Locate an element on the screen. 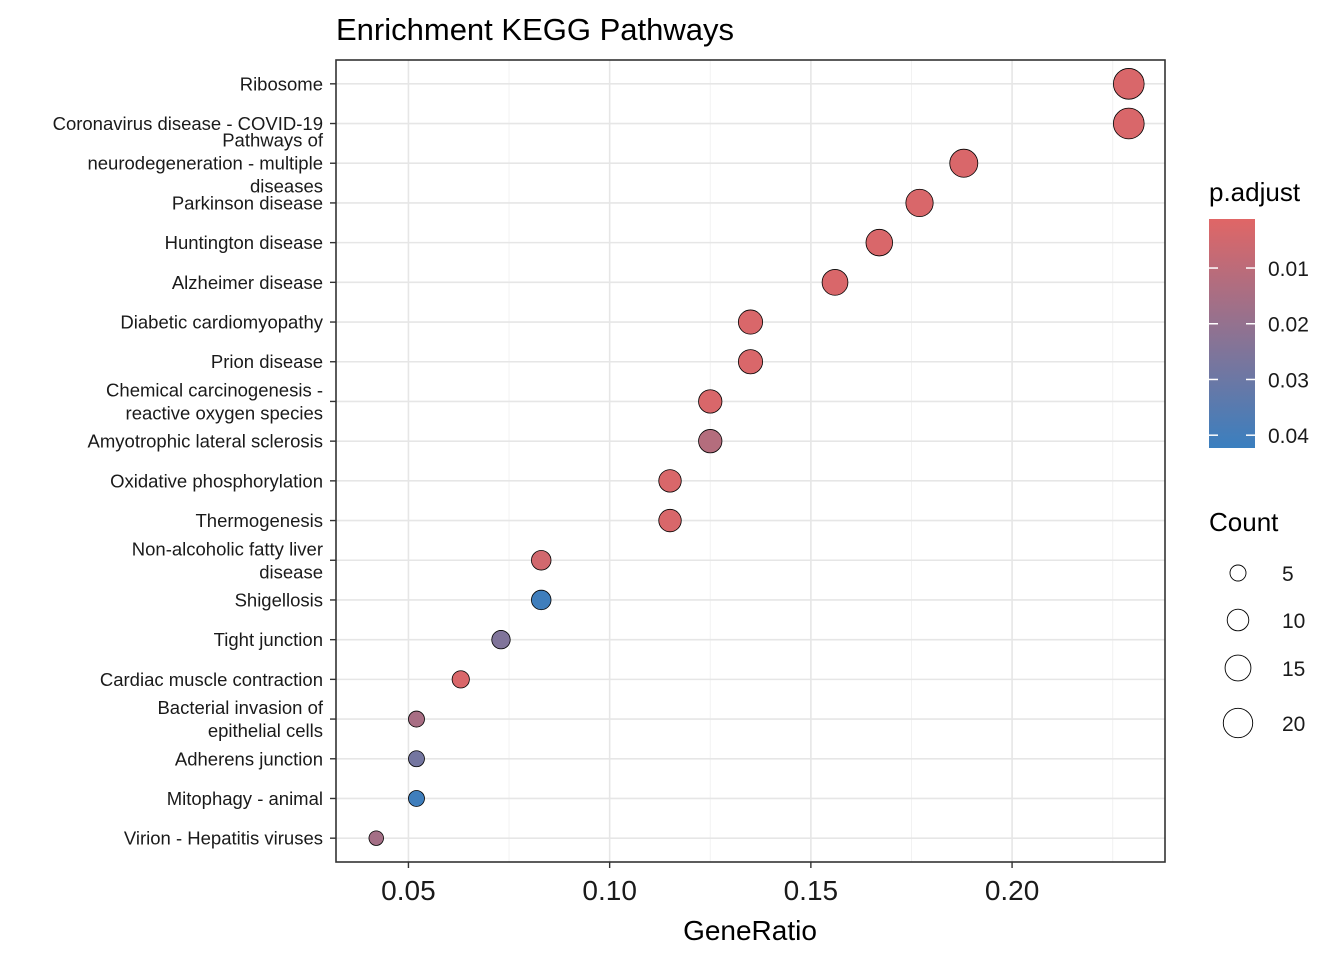 The width and height of the screenshot is (1344, 965). y-axis-tick-label: Ribosome is located at coordinates (281, 83).